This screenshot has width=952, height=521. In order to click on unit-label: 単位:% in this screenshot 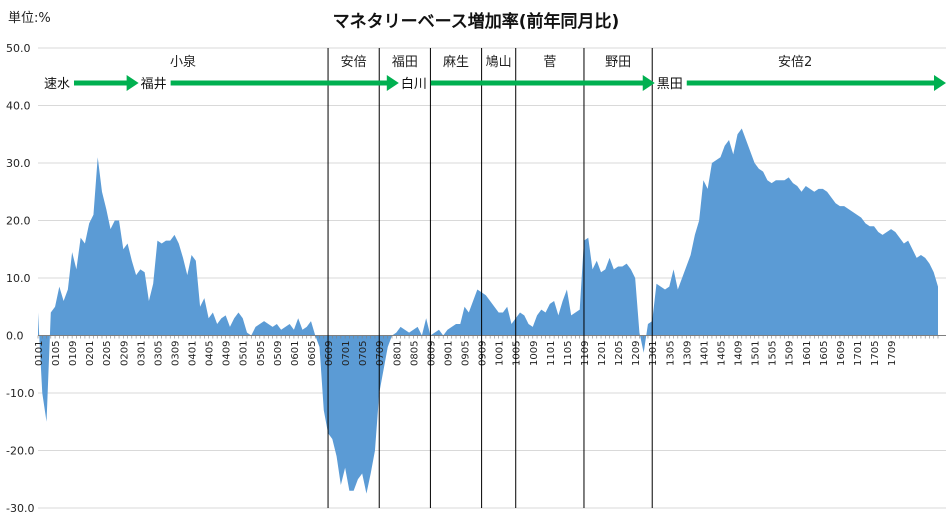, I will do `click(29, 18)`.